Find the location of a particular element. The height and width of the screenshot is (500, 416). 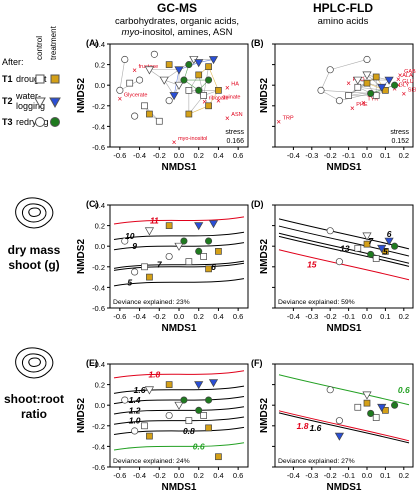

x-axis-label: NMDS1 is located at coordinates (343, 328).